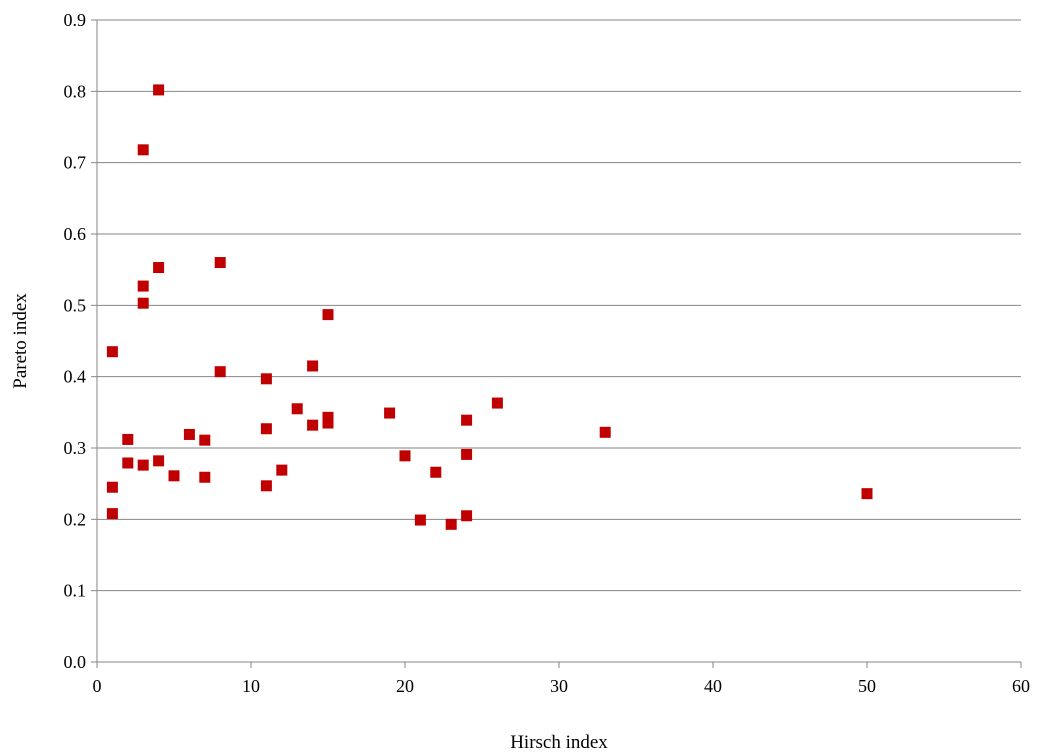 The height and width of the screenshot is (756, 1043). What do you see at coordinates (75, 591) in the screenshot?
I see `y-tick-label: 0.1` at bounding box center [75, 591].